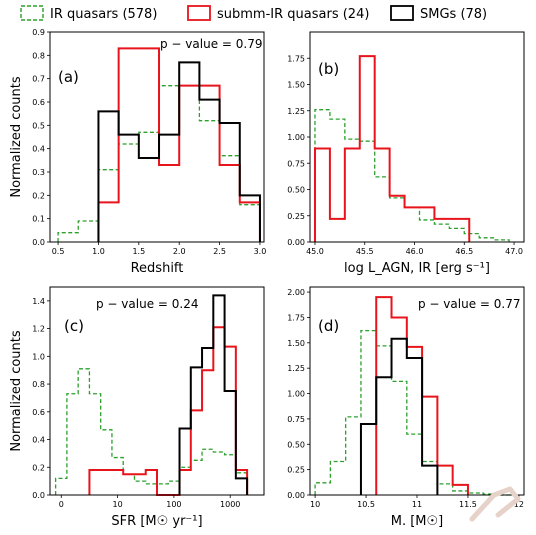 The image size is (536, 535). I want to click on panel-label: (b), so click(328, 69).